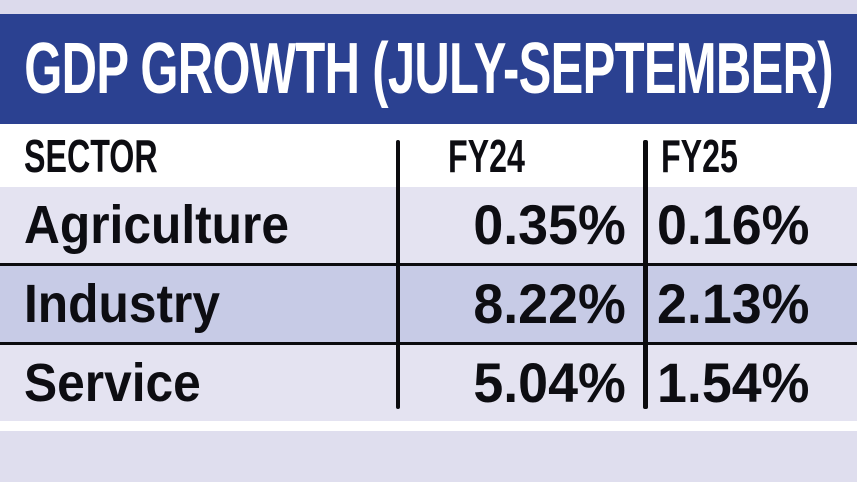 The width and height of the screenshot is (857, 482). Describe the element at coordinates (112, 383) in the screenshot. I see `sector-cell: Service` at that location.